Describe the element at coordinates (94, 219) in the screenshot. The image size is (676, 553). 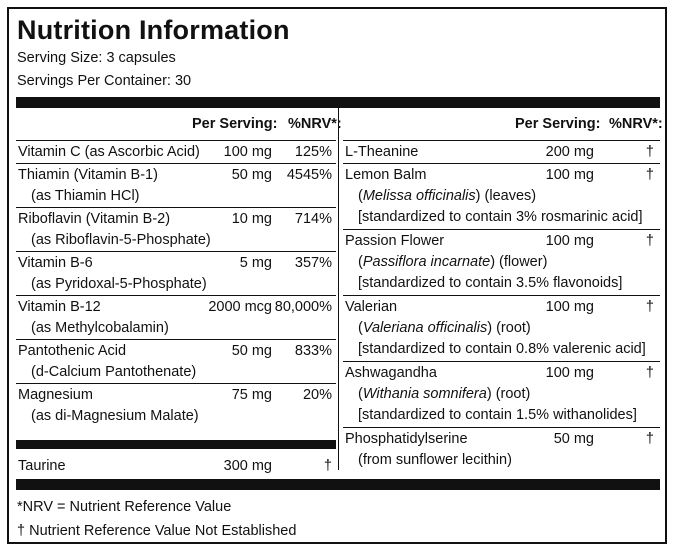
I see `nutrient-name: Riboflavin (Vitamin B-2)` at that location.